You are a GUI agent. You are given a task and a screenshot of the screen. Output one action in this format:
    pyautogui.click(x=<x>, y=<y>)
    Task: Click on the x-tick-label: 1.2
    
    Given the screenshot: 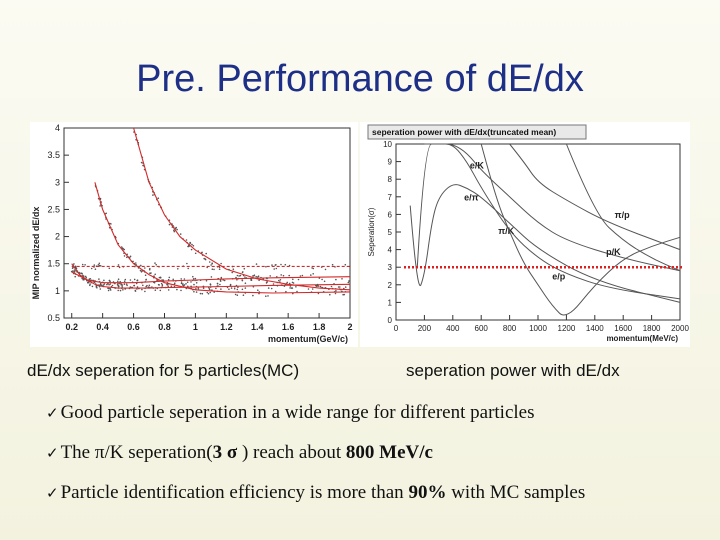 What is the action you would take?
    pyautogui.click(x=226, y=327)
    